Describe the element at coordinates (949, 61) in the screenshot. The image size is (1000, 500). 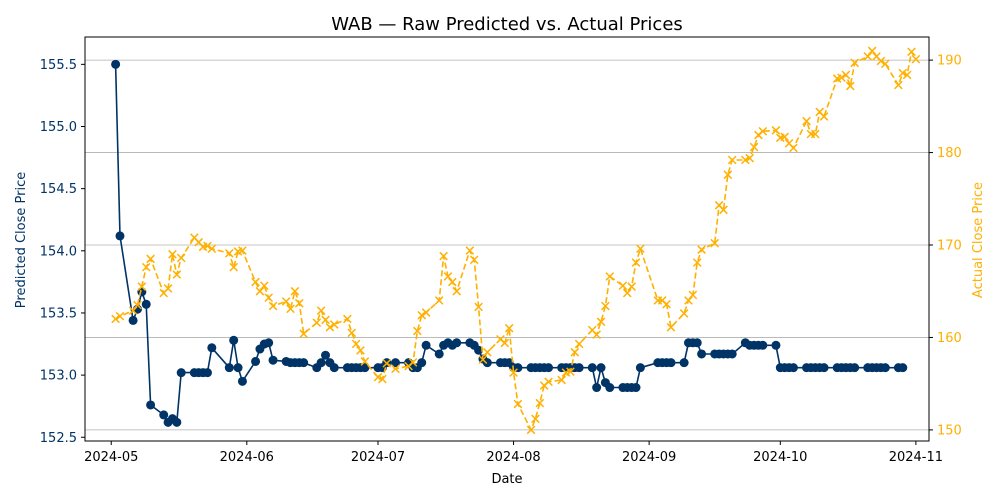
I see `y-right-tick-label: 190` at that location.